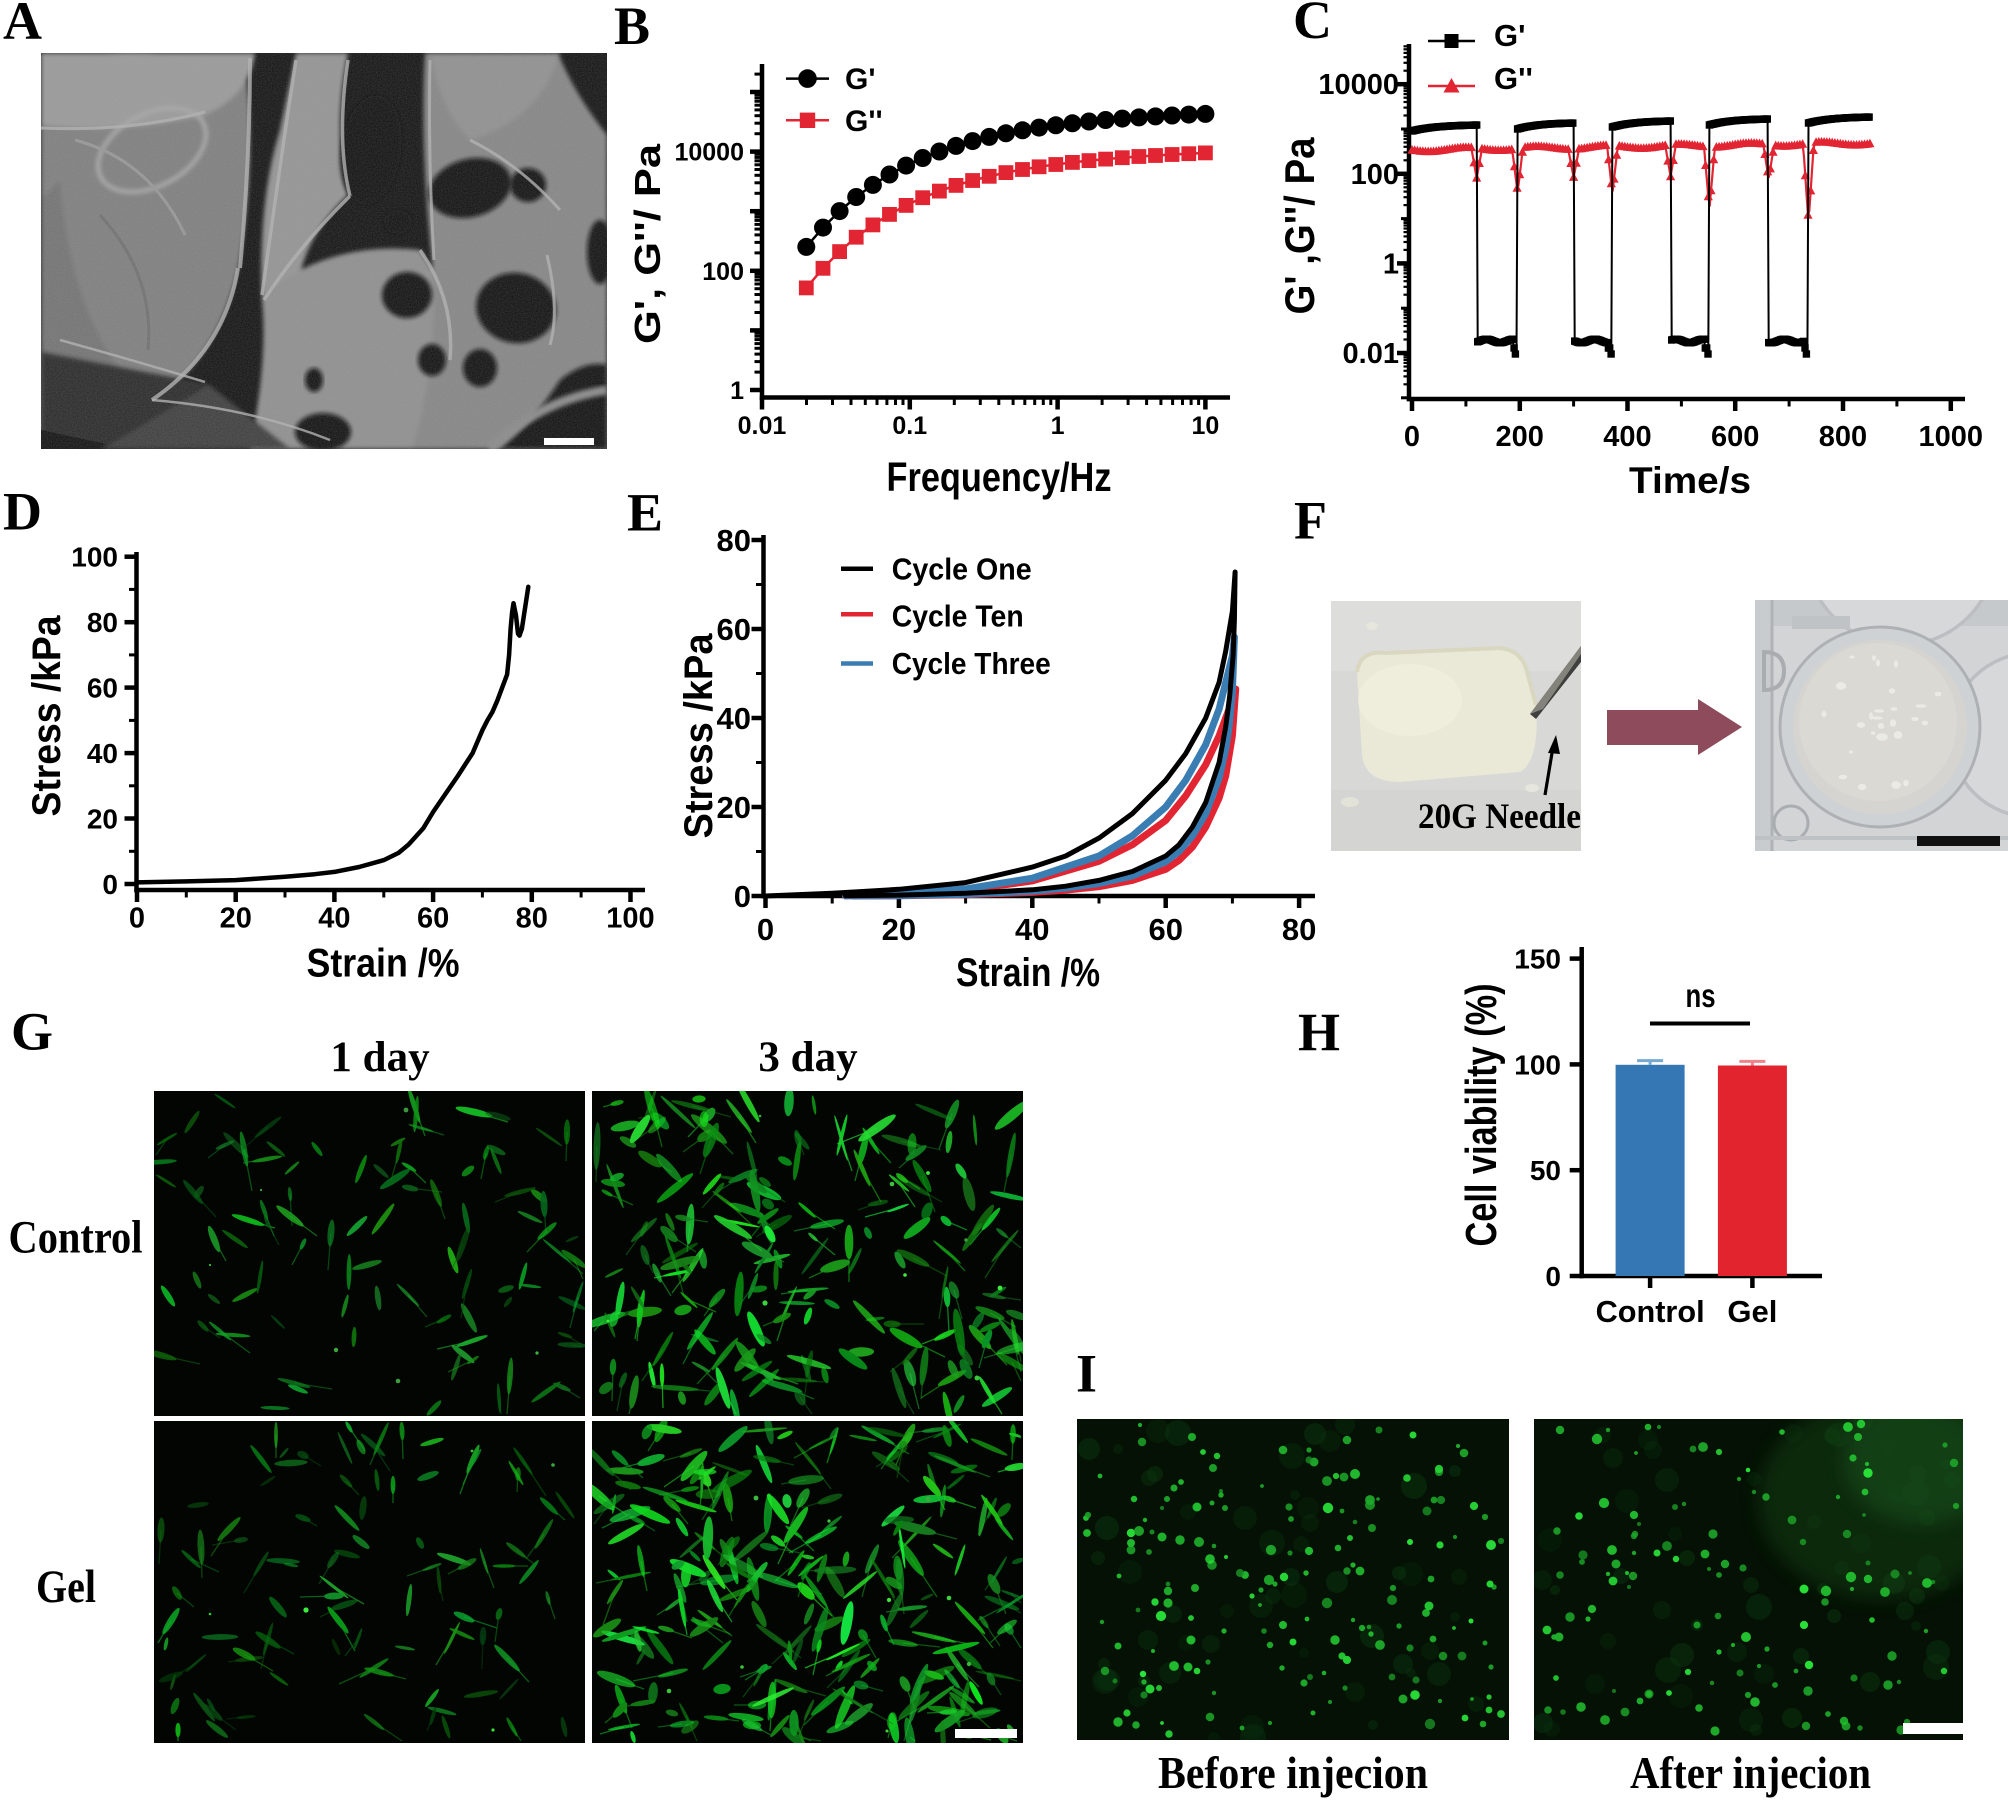 Image resolution: width=2008 pixels, height=1801 pixels. What do you see at coordinates (808, 1057) in the screenshot?
I see `svg-text: 3 day` at bounding box center [808, 1057].